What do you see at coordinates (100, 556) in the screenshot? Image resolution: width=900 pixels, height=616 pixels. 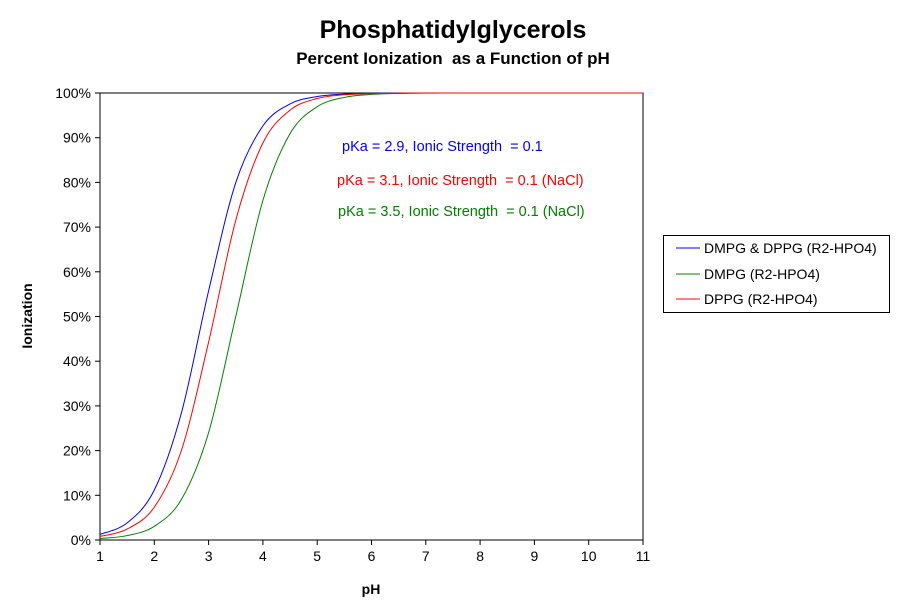 I see `x-tick-label: 1` at bounding box center [100, 556].